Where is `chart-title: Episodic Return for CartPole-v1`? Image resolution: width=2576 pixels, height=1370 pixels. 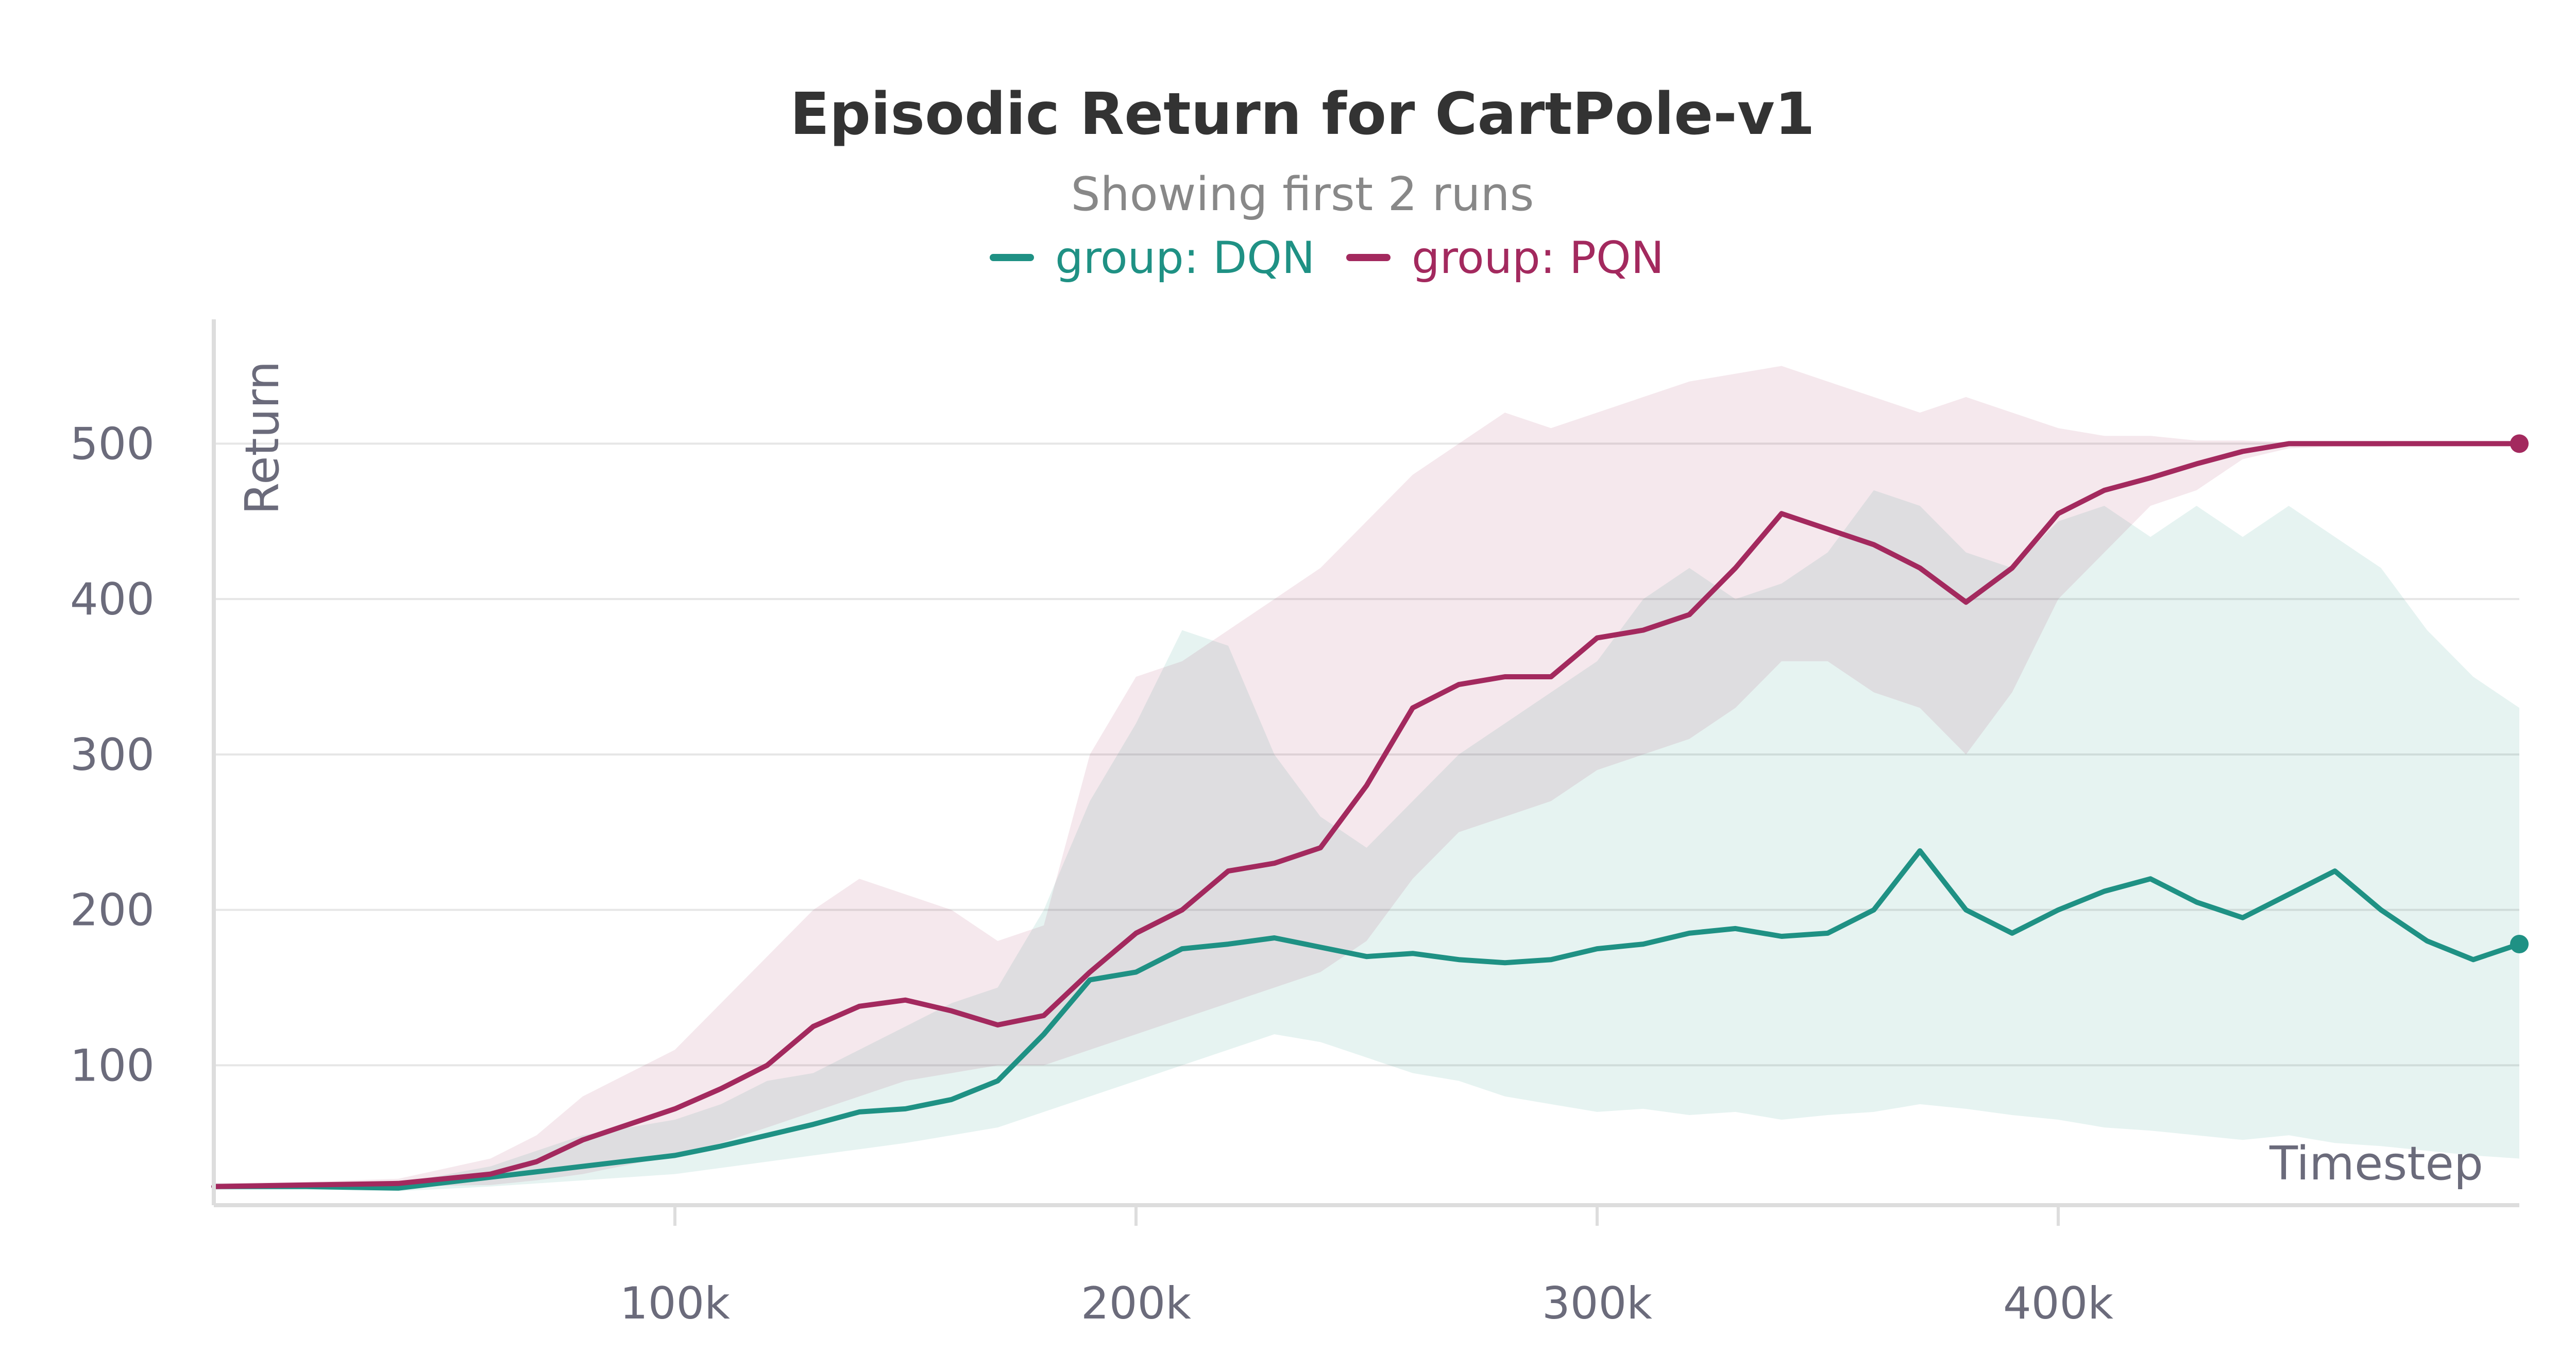
chart-title: Episodic Return for CartPole-v1 is located at coordinates (1302, 114).